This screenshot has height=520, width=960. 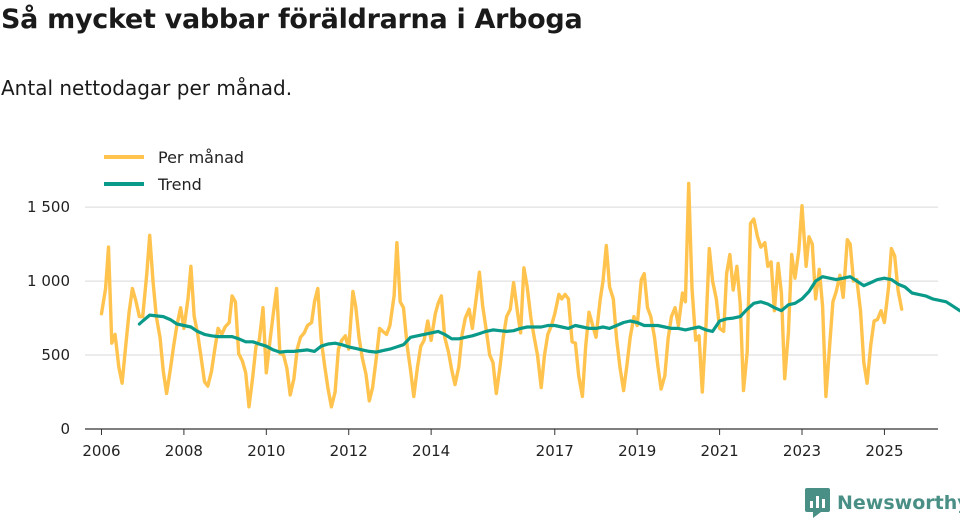 I want to click on legend-background, so click(x=181, y=170).